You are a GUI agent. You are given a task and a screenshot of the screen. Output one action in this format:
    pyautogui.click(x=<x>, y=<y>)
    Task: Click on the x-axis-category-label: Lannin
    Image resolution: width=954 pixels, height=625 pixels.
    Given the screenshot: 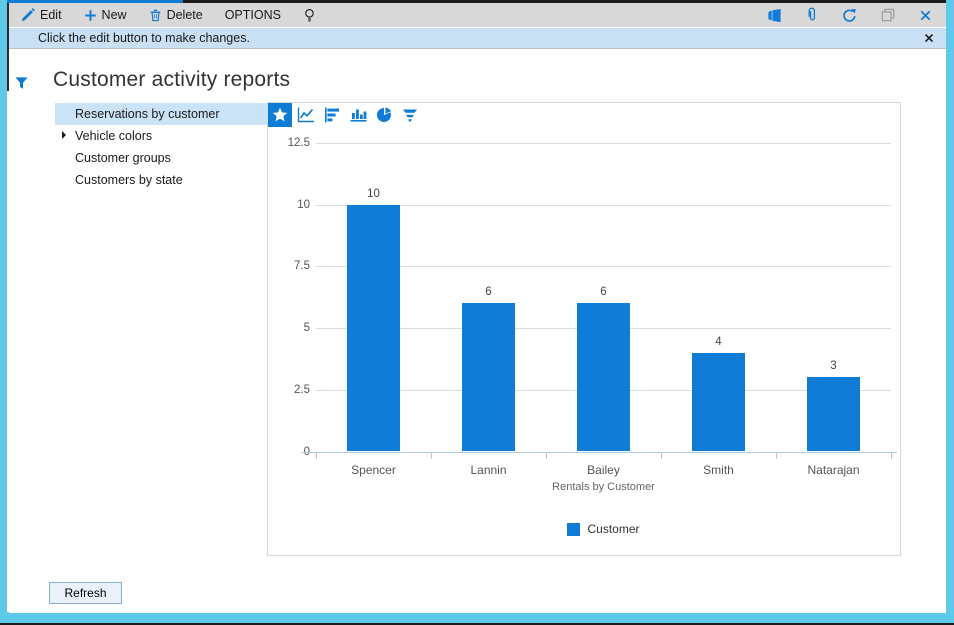 What is the action you would take?
    pyautogui.click(x=488, y=469)
    